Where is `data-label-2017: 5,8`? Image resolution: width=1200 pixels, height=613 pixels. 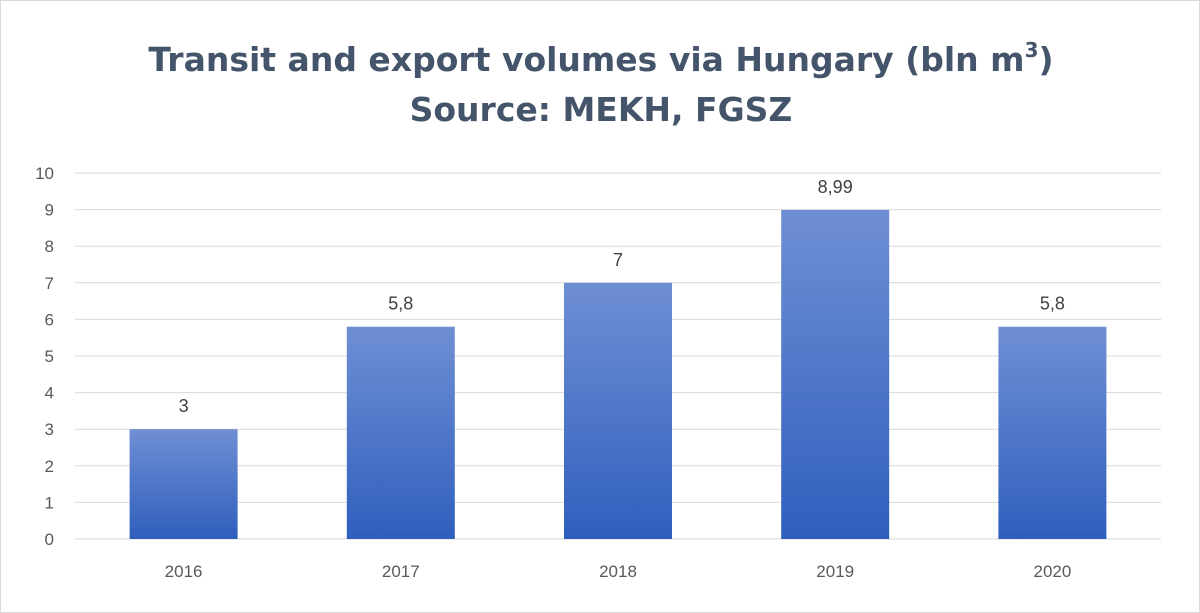 data-label-2017: 5,8 is located at coordinates (400, 304).